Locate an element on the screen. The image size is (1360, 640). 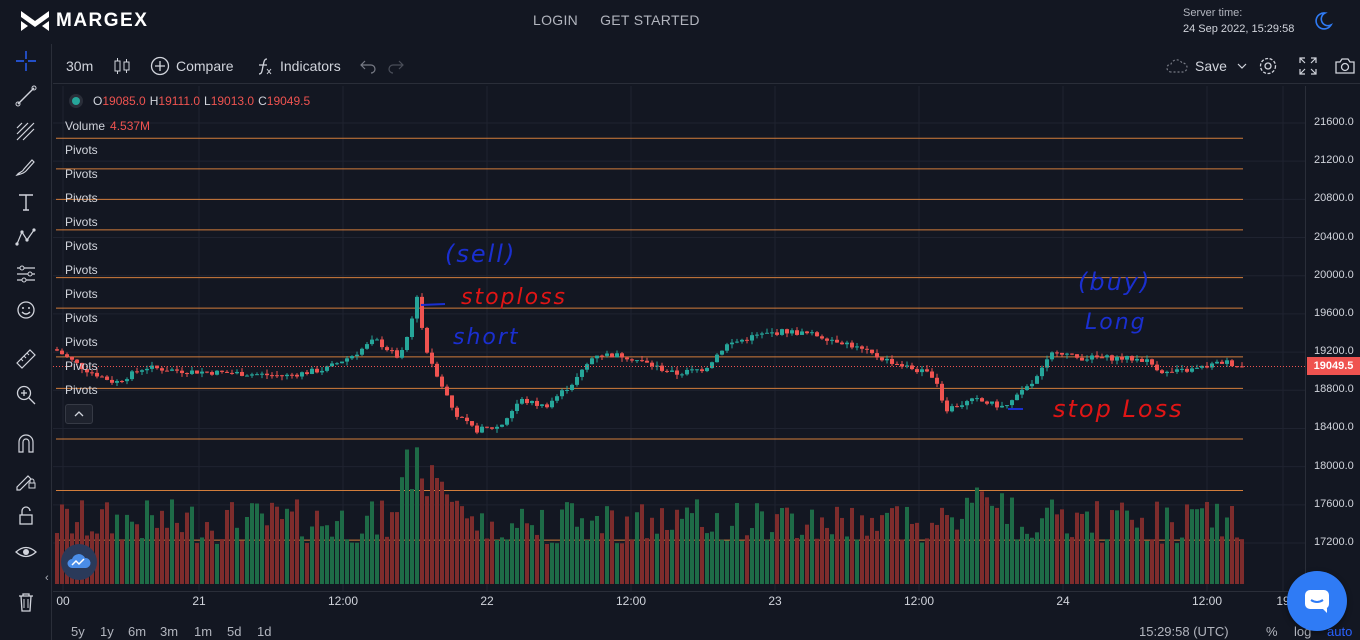
login-link: LOGIN is located at coordinates (556, 20).